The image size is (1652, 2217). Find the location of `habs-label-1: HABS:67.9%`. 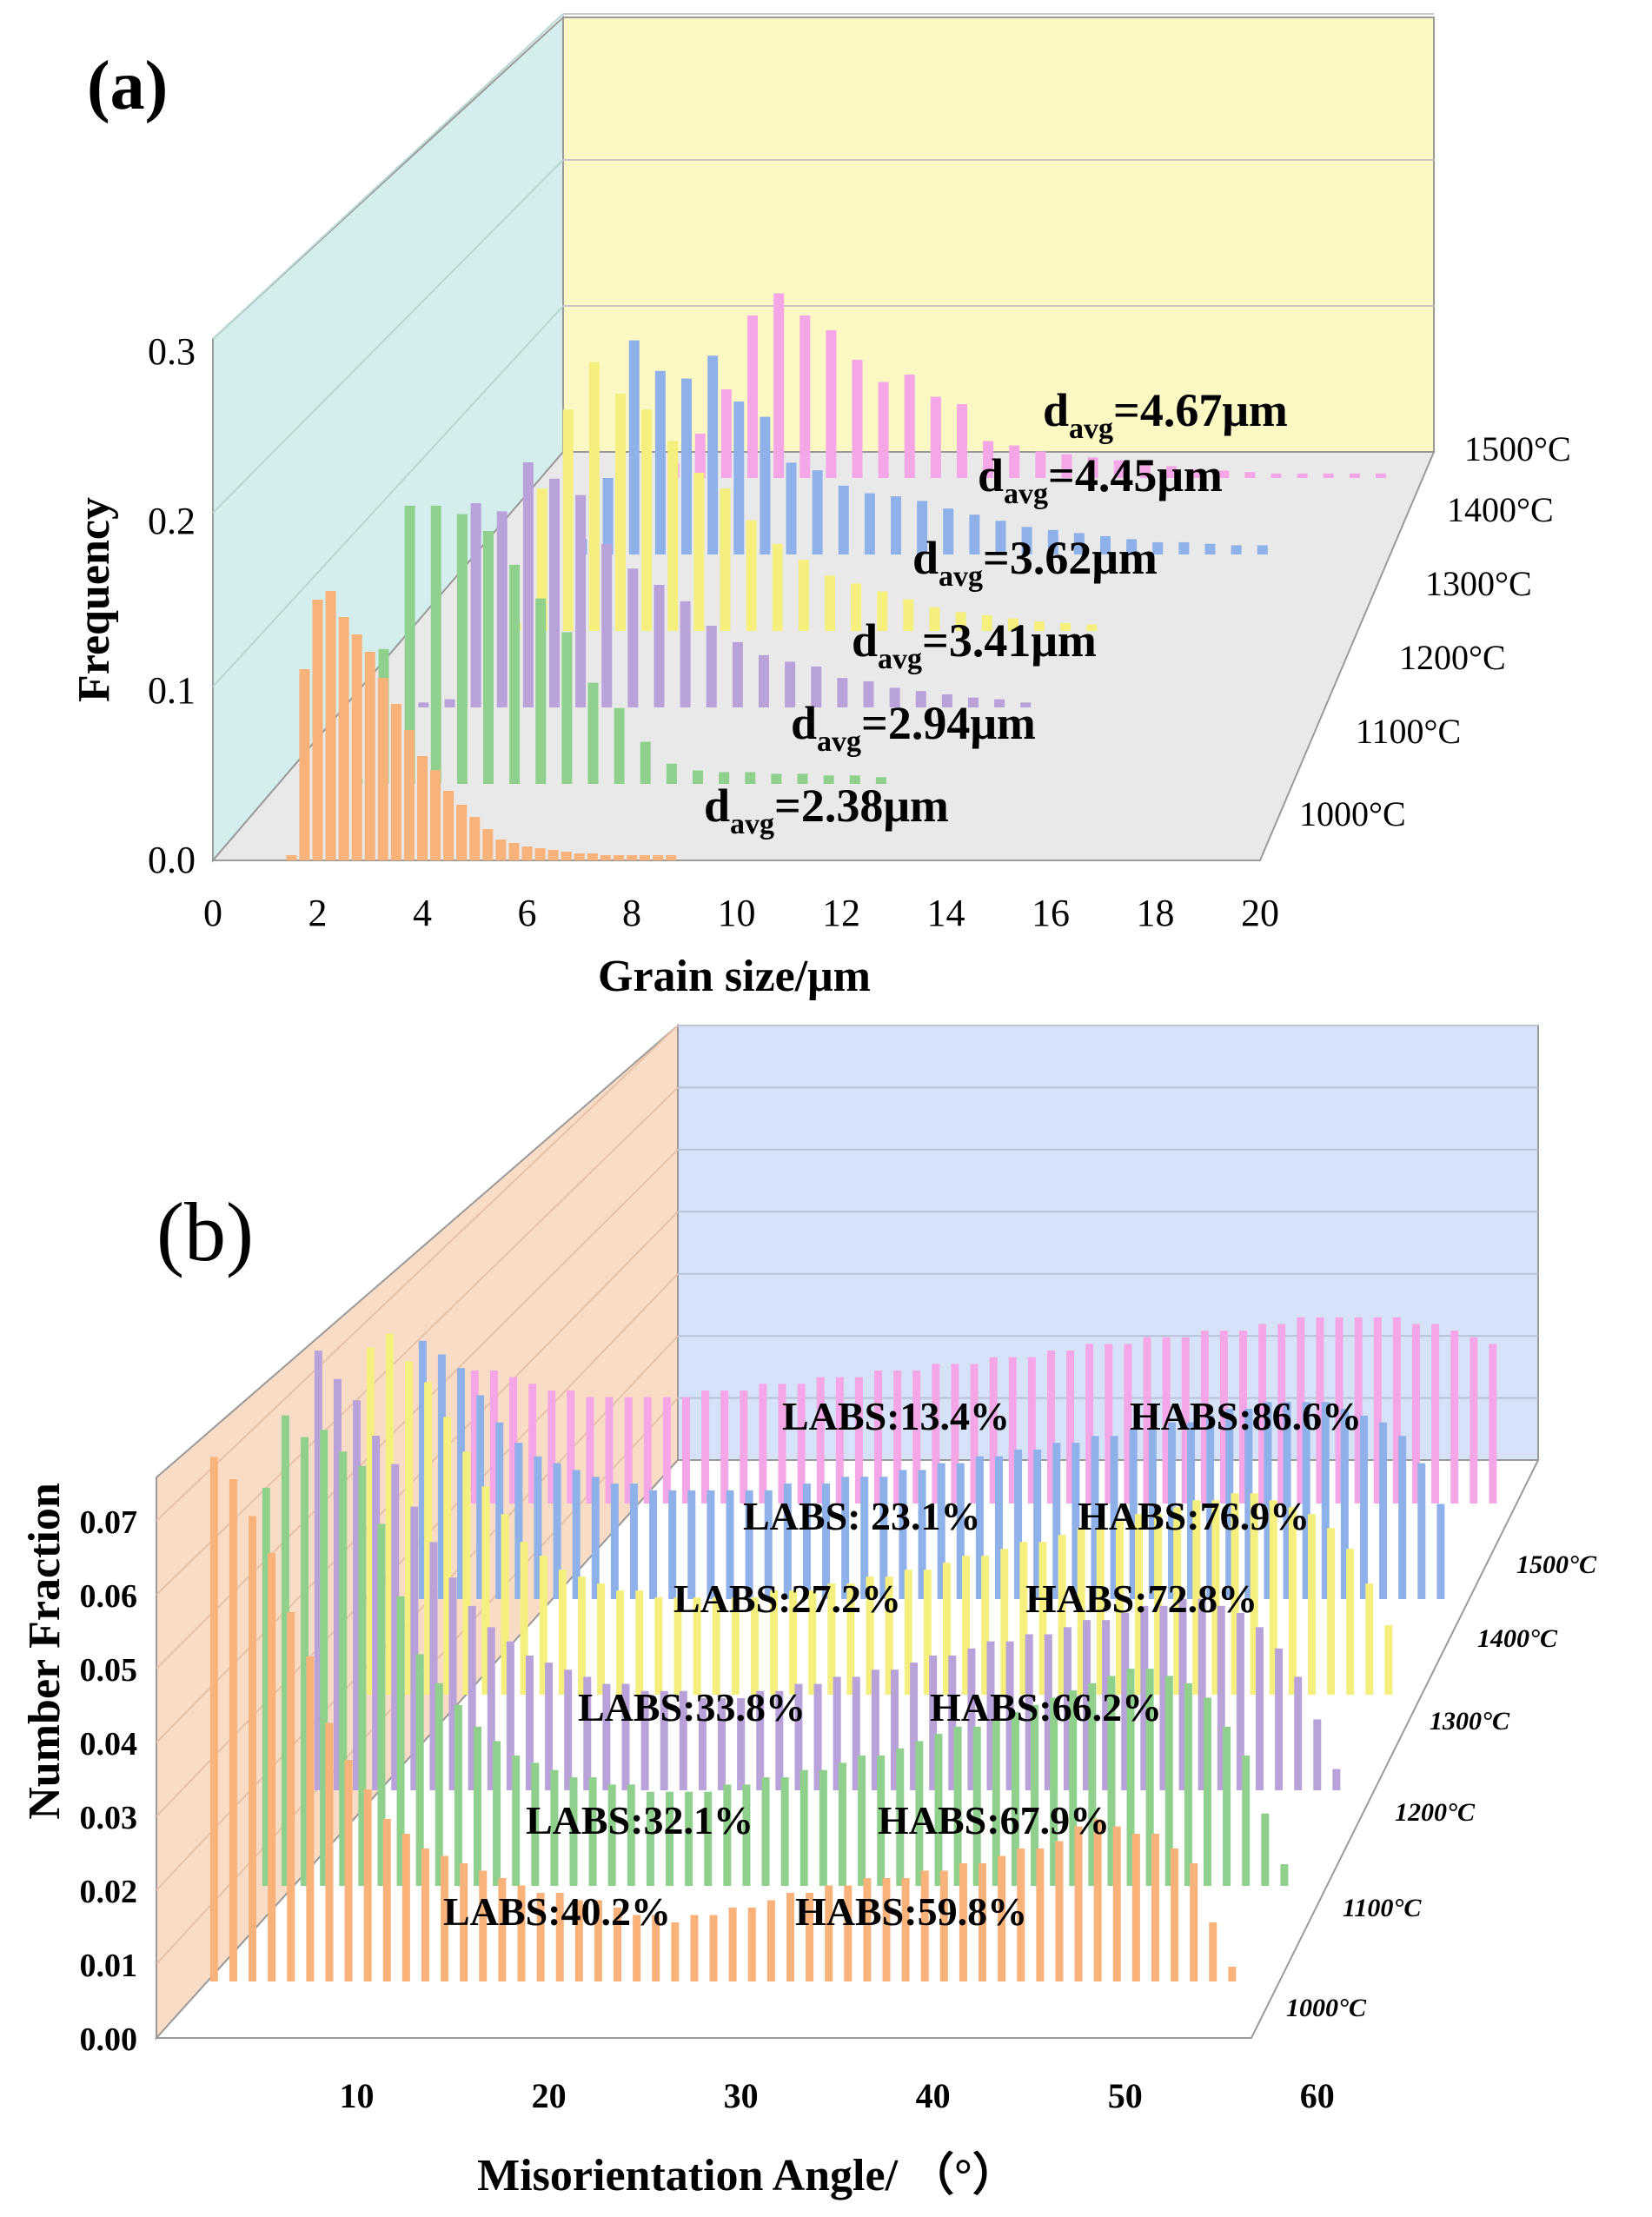

habs-label-1: HABS:67.9% is located at coordinates (994, 1820).